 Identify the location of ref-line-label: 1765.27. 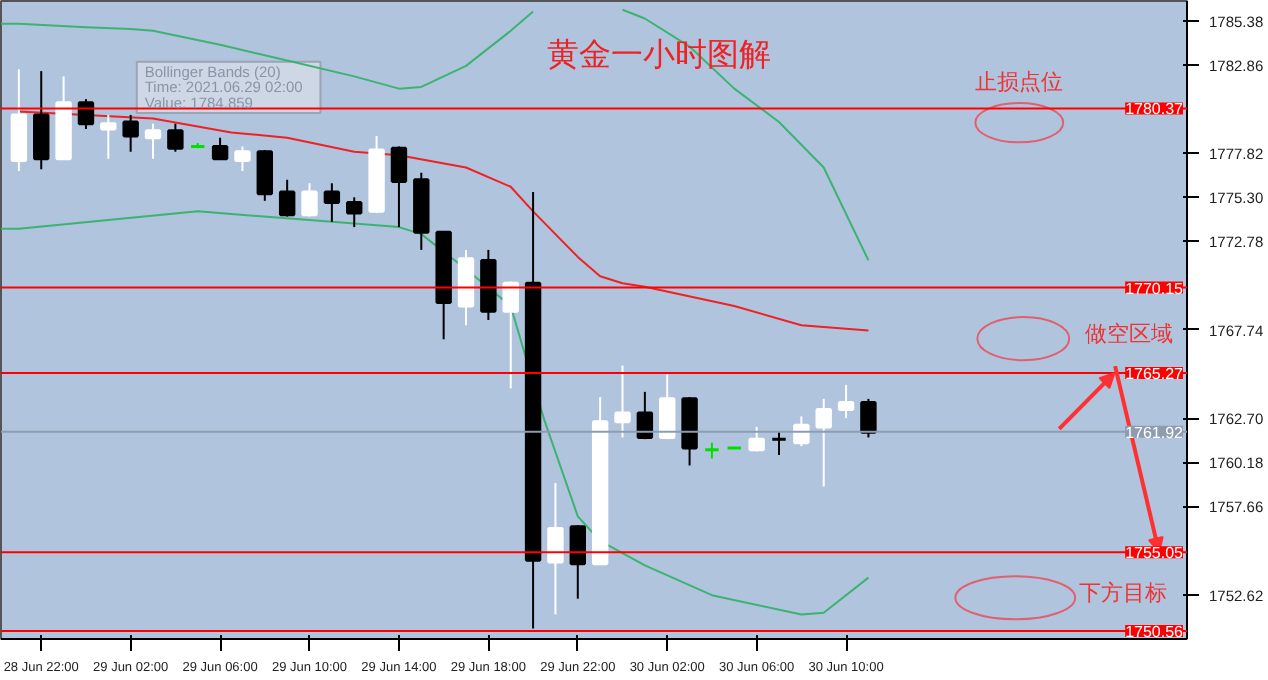
(1155, 374).